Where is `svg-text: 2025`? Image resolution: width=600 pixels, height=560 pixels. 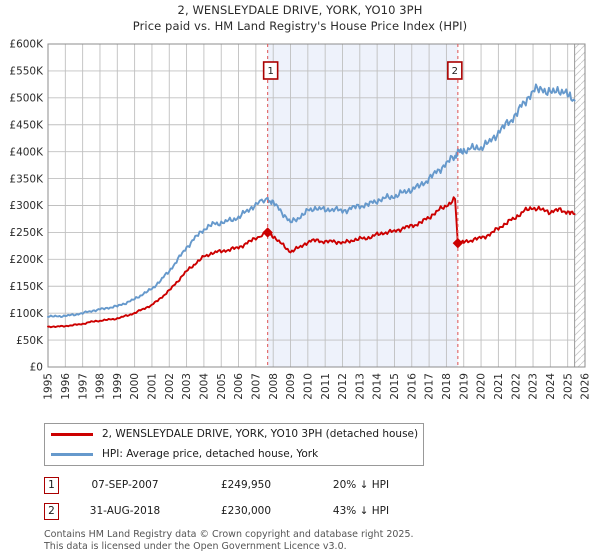
svg-text: 2025 is located at coordinates (568, 386).